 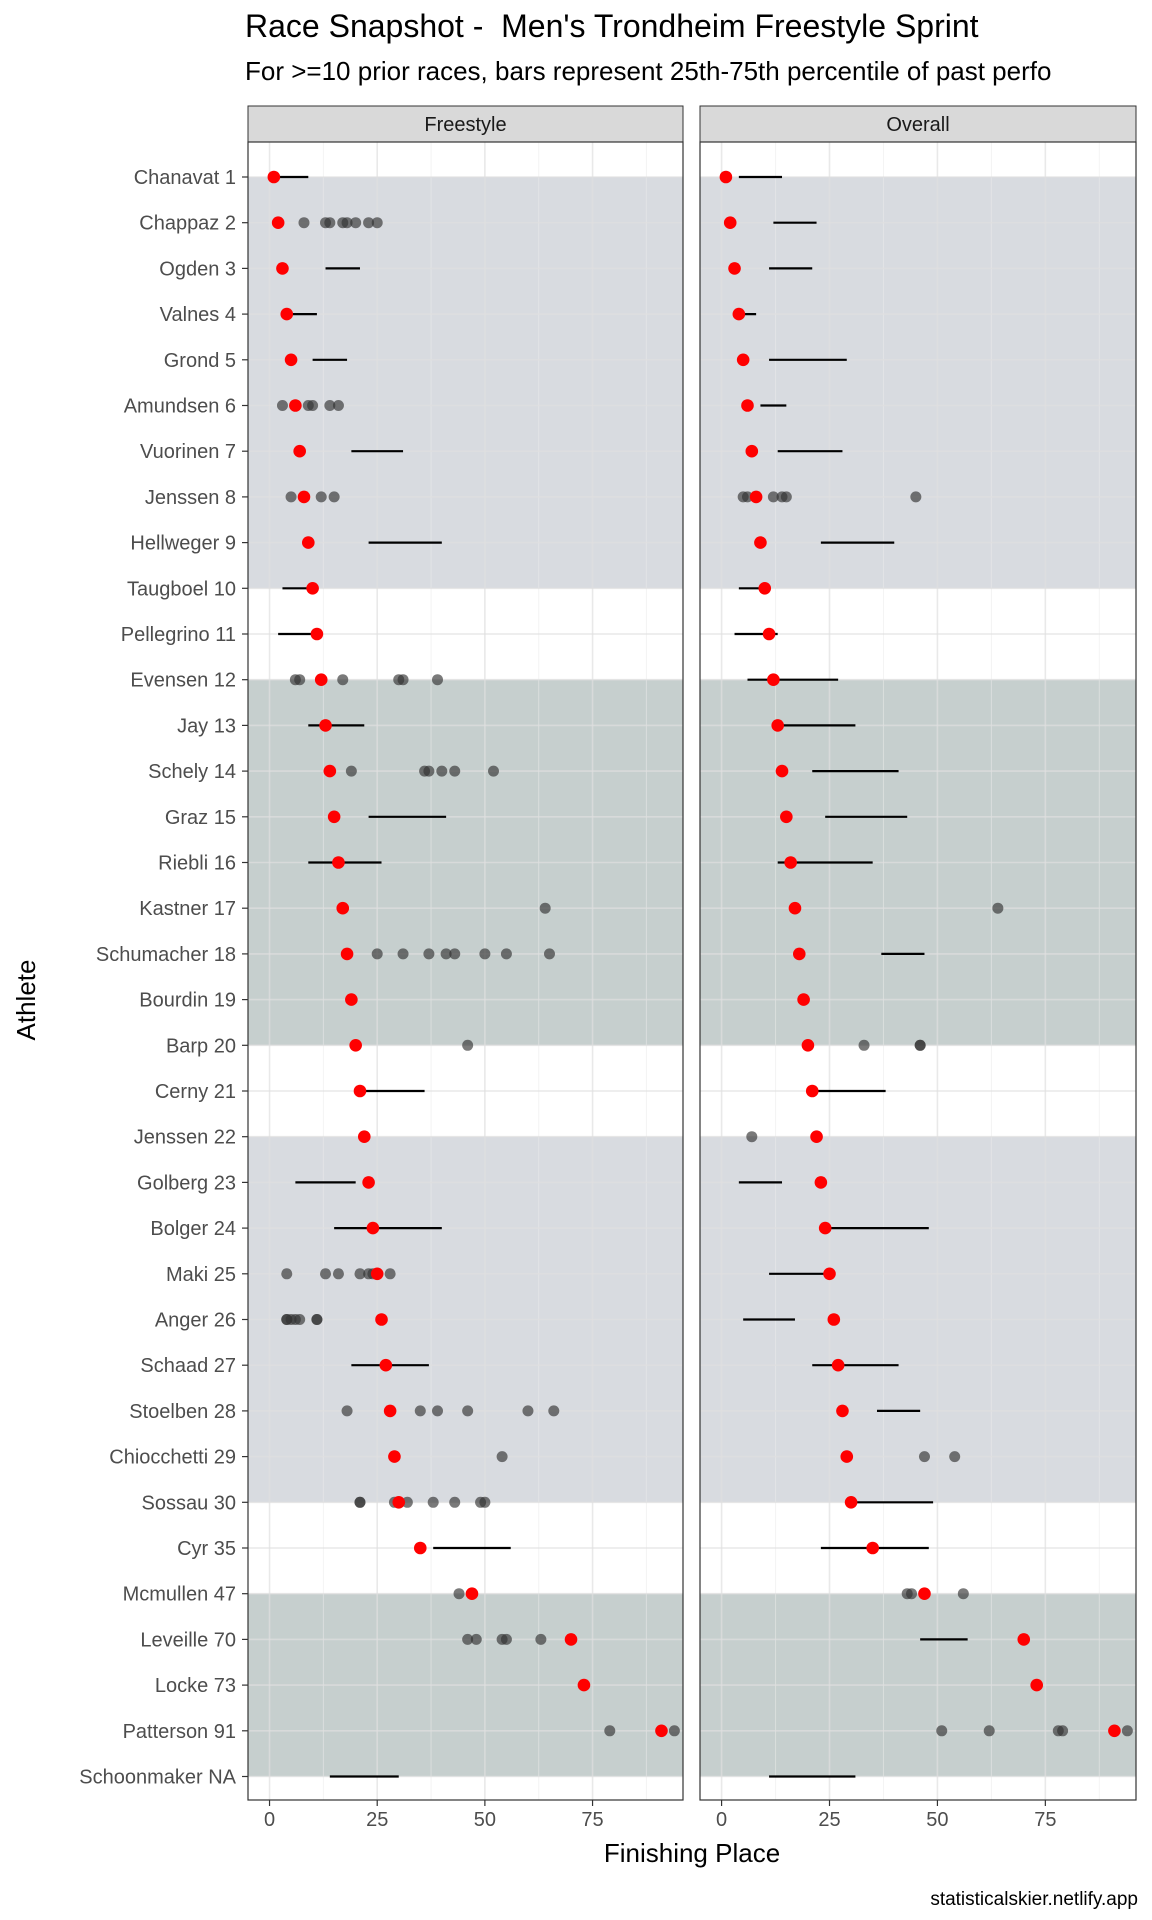 I want to click on y-tick-label: Leveille 70, so click(x=188, y=1640).